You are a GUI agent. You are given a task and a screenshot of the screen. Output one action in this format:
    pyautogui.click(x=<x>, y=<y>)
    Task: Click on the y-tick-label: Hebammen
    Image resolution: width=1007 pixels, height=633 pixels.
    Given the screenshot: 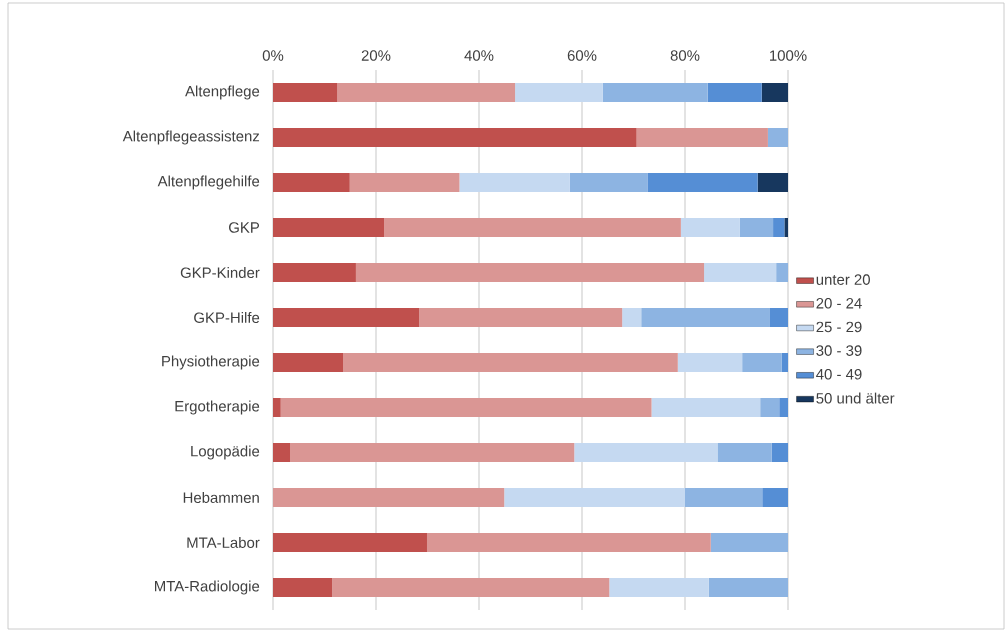 What is the action you would take?
    pyautogui.click(x=221, y=497)
    